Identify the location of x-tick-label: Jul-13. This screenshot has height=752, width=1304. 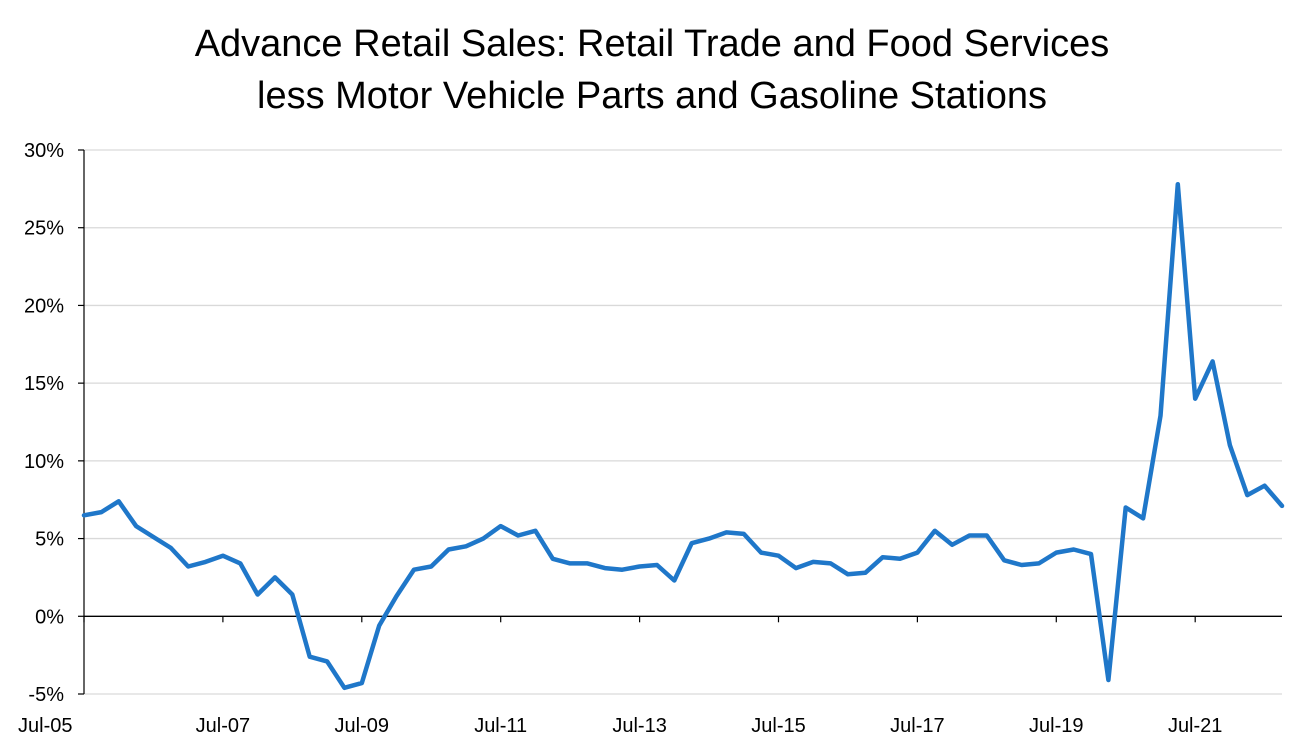
(639, 726).